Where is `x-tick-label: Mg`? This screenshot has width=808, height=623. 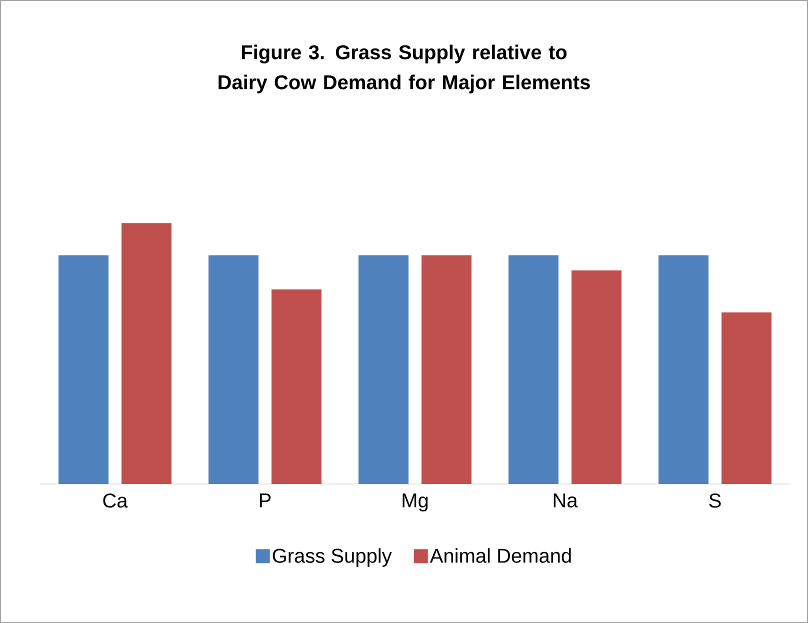 x-tick-label: Mg is located at coordinates (415, 503).